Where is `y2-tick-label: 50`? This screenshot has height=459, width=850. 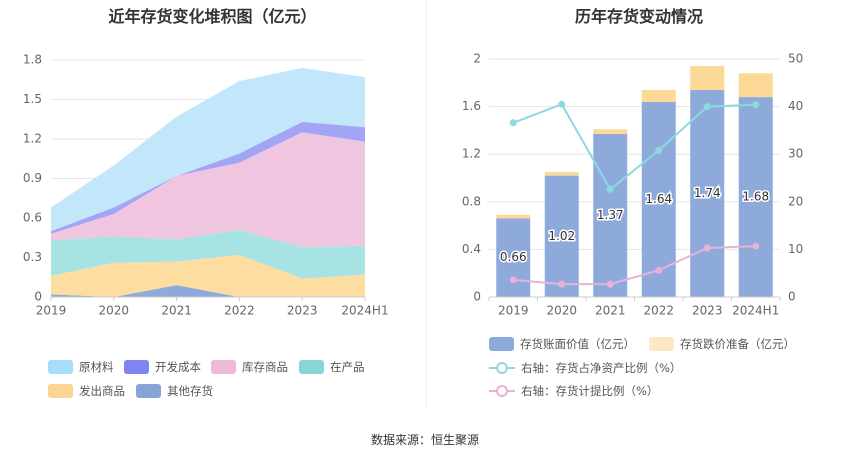
y2-tick-label: 50 is located at coordinates (795, 59).